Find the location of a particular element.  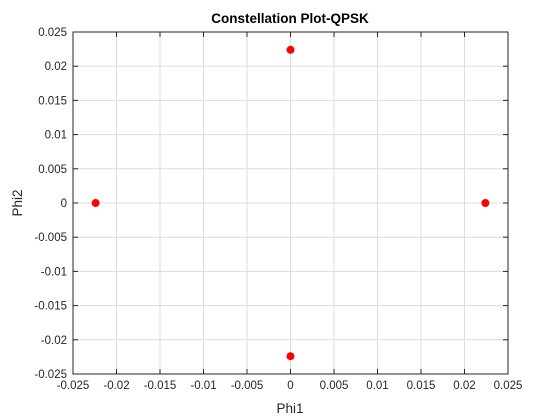

y-tick-label: 0.025 is located at coordinates (52, 33).